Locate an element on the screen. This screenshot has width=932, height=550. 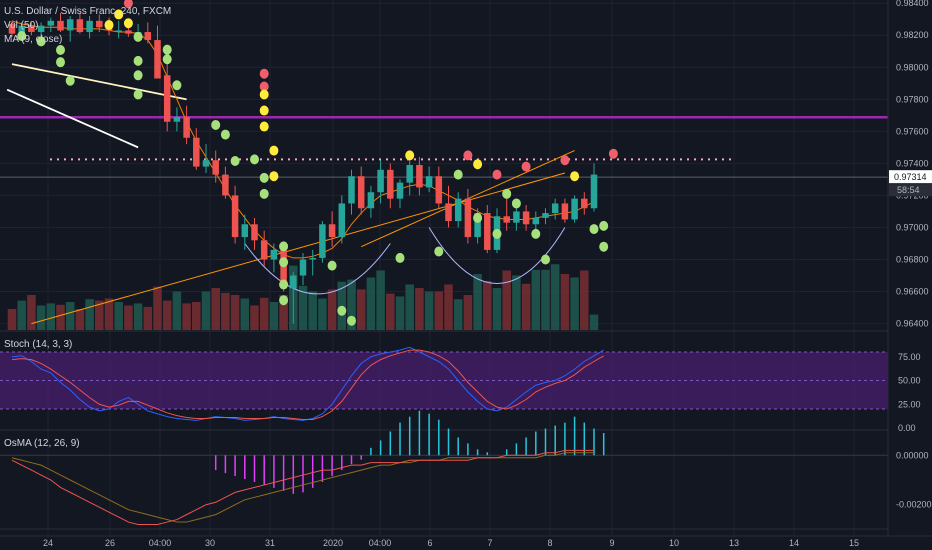
stoch-tick-label: 50.00 is located at coordinates (909, 381).